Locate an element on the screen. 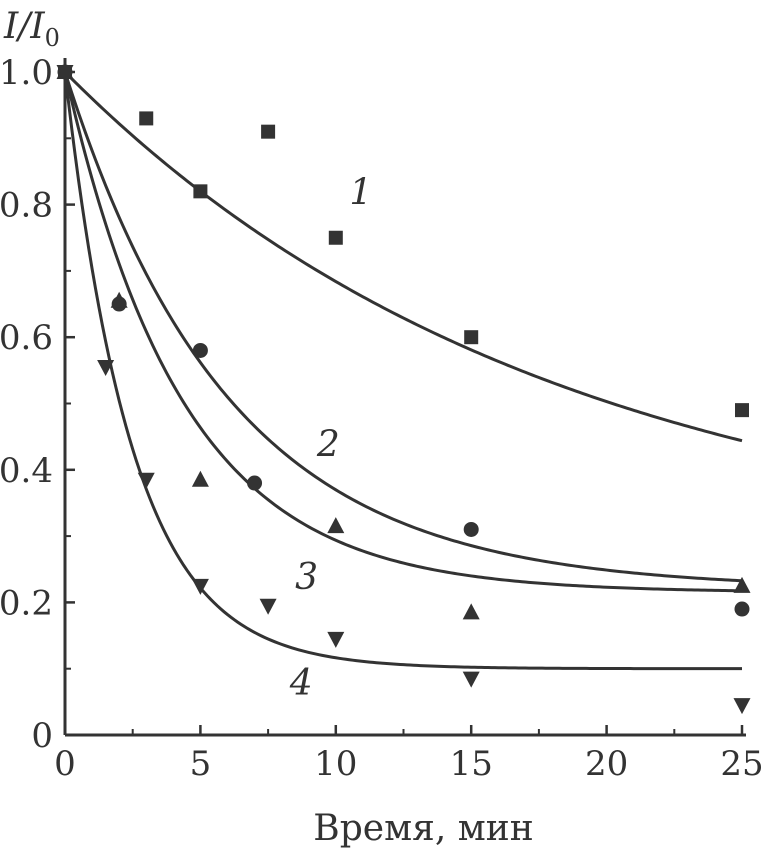  y-axis-title-main: I/I is located at coordinates (24, 26).